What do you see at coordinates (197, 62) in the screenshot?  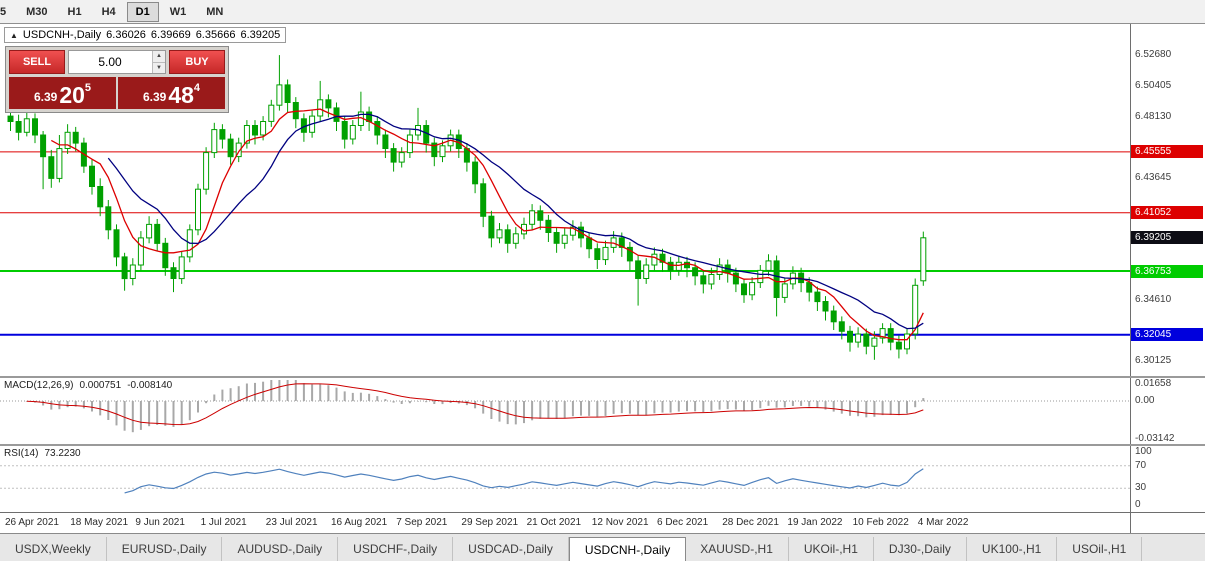 I see `buy-button: BUY` at bounding box center [197, 62].